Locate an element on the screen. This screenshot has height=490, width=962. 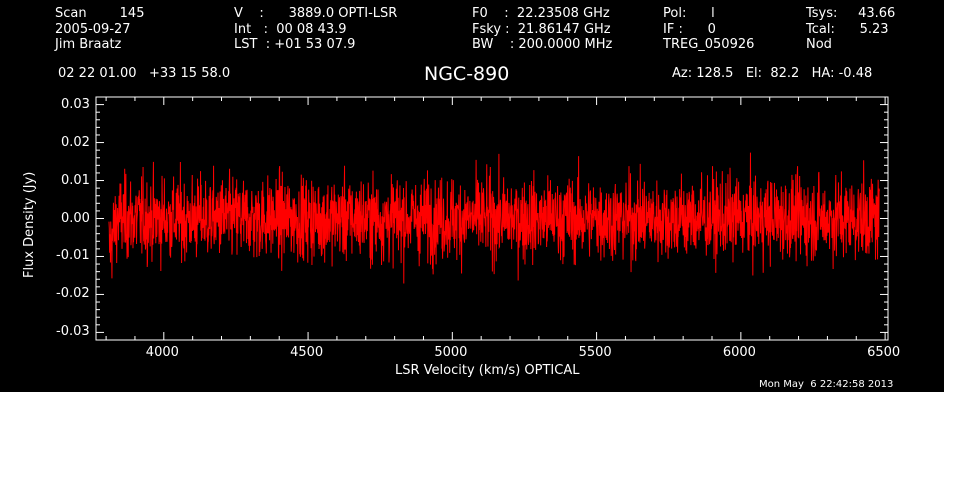
y-tick-label: -0.02 is located at coordinates (73, 294).